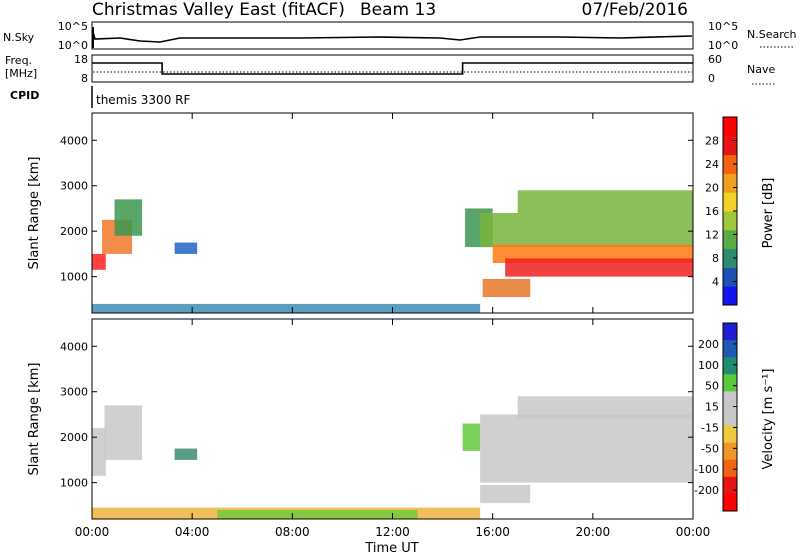  Describe the element at coordinates (73, 45) in the screenshot. I see `nsky-tick-bottom: 10^0` at that location.